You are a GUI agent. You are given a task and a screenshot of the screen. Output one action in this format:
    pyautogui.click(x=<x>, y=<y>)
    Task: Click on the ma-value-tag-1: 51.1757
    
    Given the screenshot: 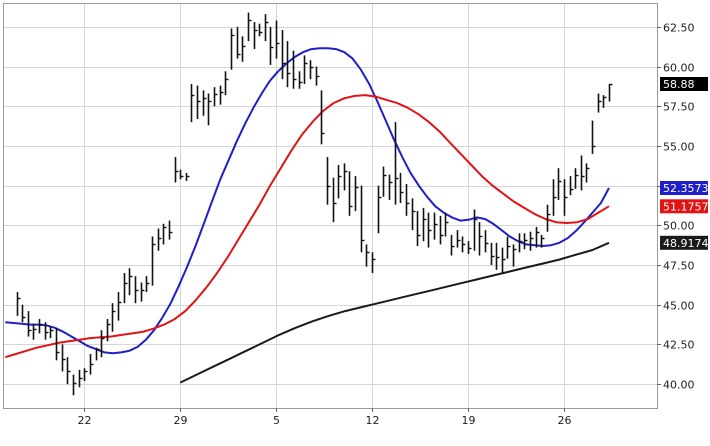 What is the action you would take?
    pyautogui.click(x=684, y=206)
    